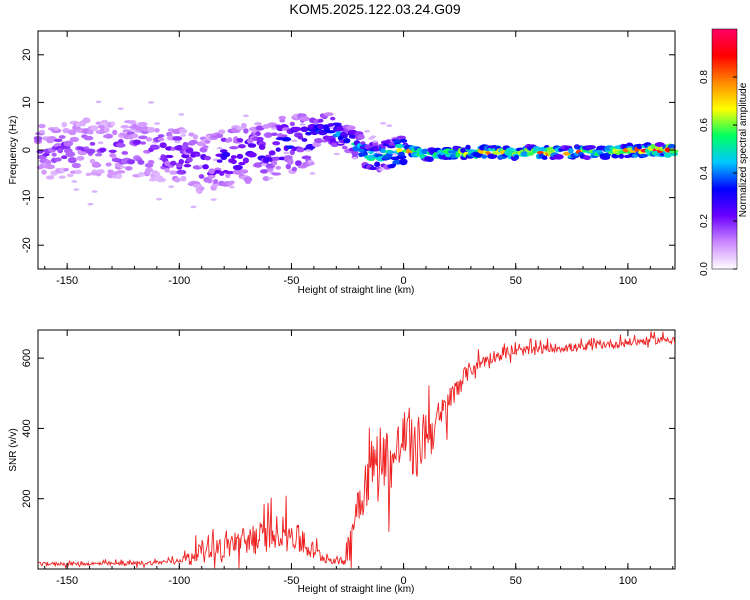  Describe the element at coordinates (718, 173) in the screenshot. I see `colorbar-ticks: 0.0 0.2 0.4 0.6 0.8` at that location.